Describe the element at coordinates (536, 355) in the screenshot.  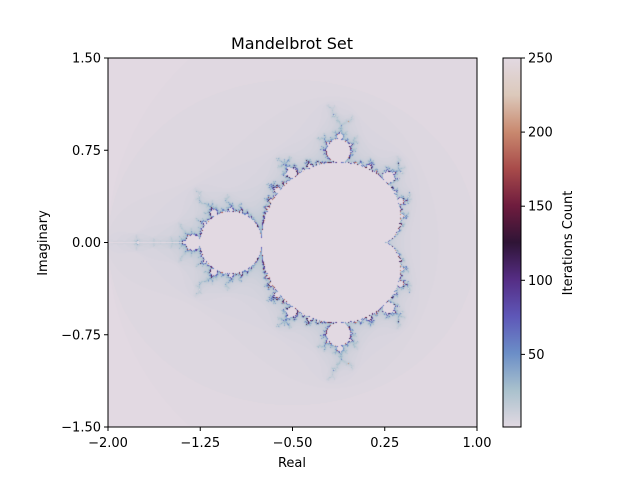
I see `colorbar-tick-label: 50` at that location.